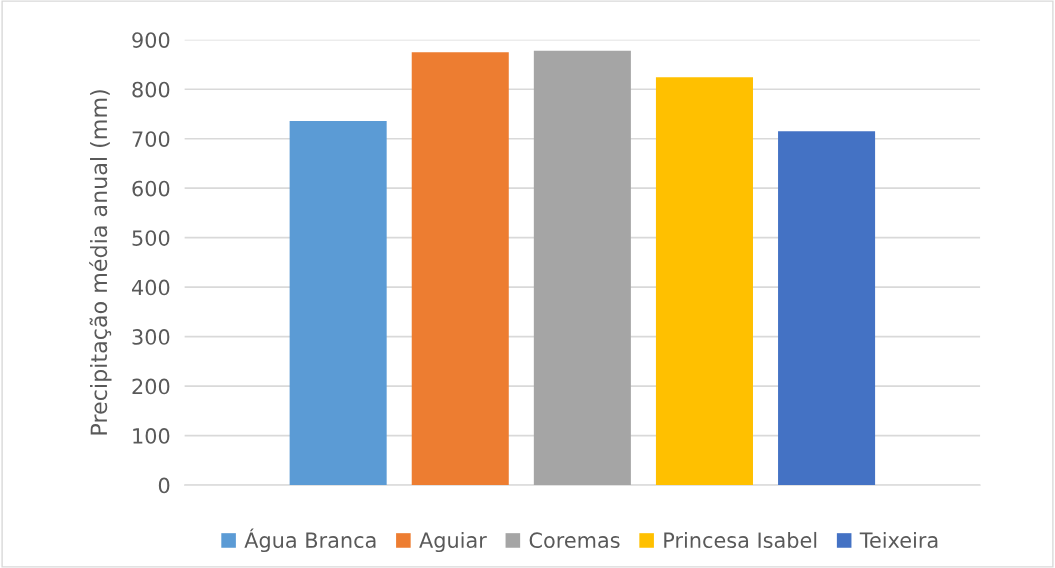 The height and width of the screenshot is (568, 1055). Describe the element at coordinates (100, 262) in the screenshot. I see `y-axis-title: Precipitação média anual (mm)` at that location.